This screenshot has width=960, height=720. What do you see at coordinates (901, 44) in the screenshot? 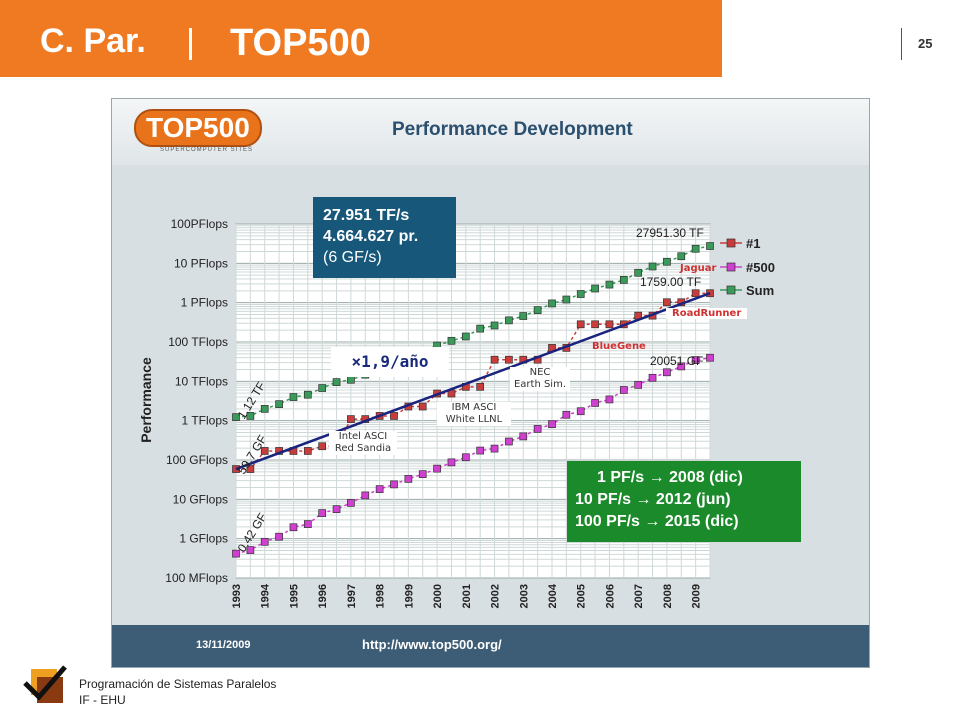
I see `page-number-separator` at bounding box center [901, 44].